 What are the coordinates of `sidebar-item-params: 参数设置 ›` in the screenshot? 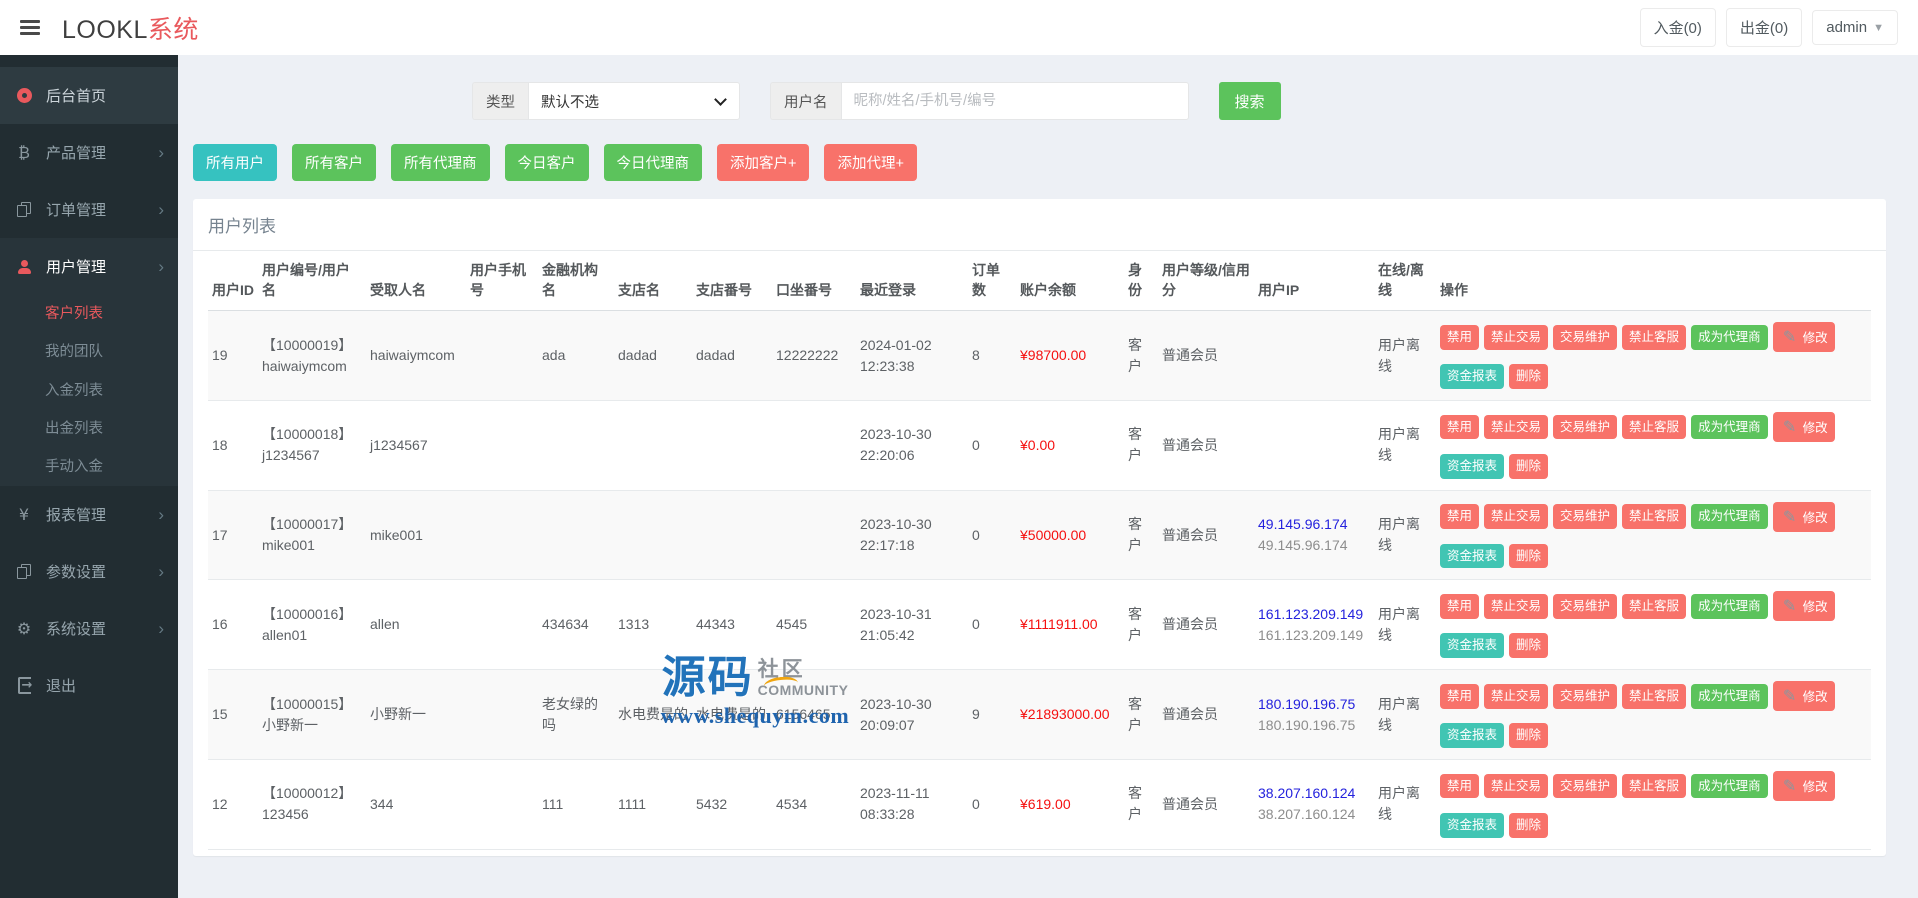 It's located at (89, 571).